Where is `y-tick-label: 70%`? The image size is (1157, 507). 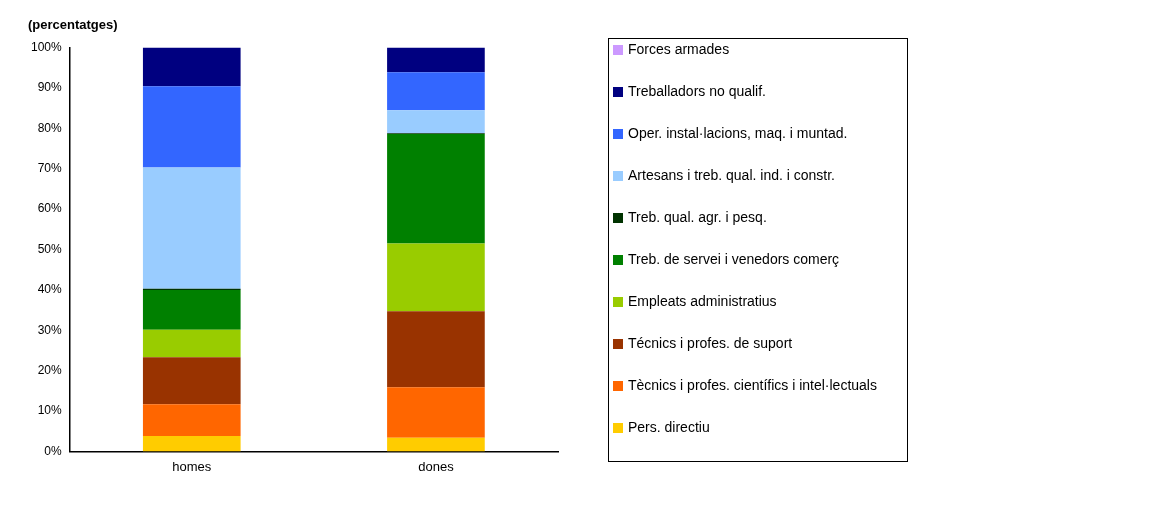 y-tick-label: 70% is located at coordinates (50, 168).